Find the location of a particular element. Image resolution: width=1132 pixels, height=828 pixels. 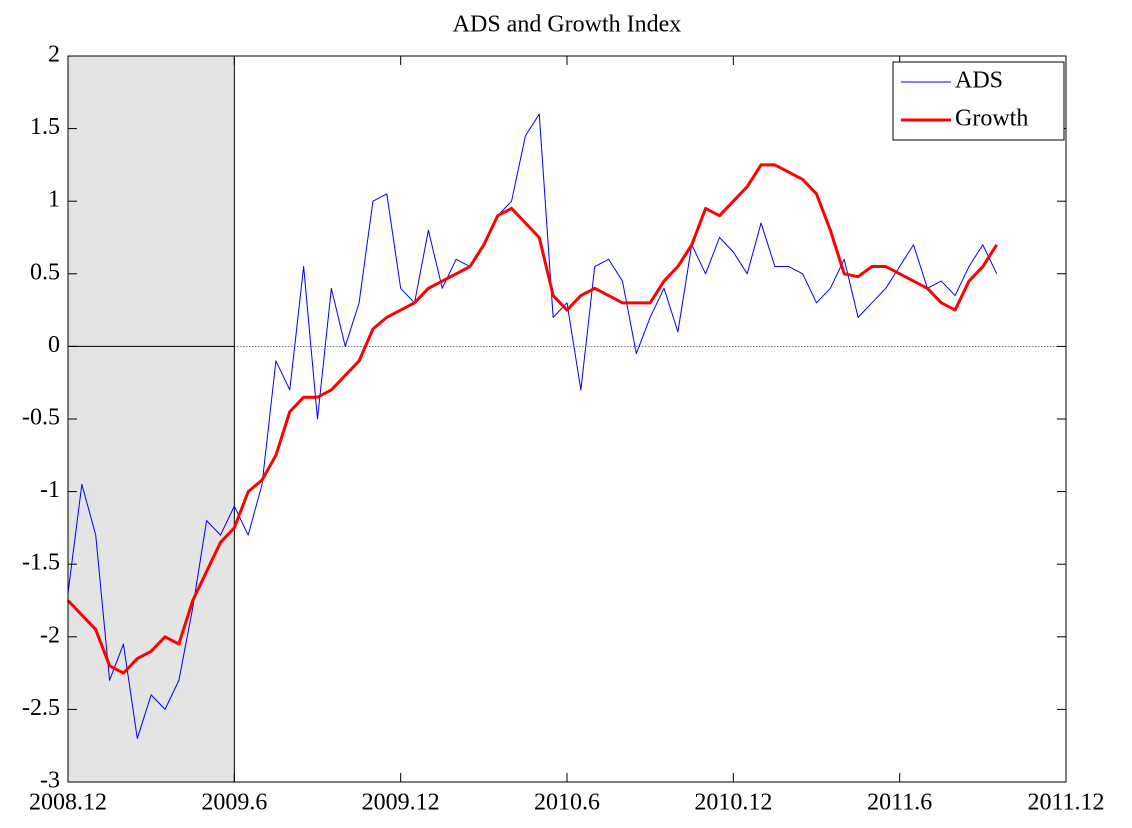

y-tick-label: -2 is located at coordinates (50, 635).